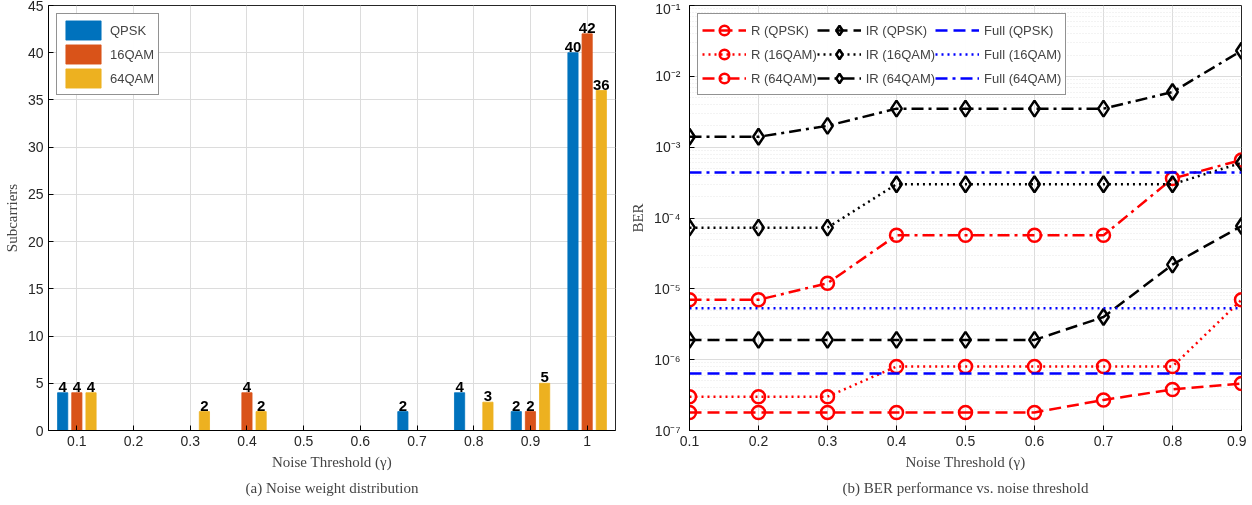  I want to click on legend-label: R (16QAM), so click(784, 54).